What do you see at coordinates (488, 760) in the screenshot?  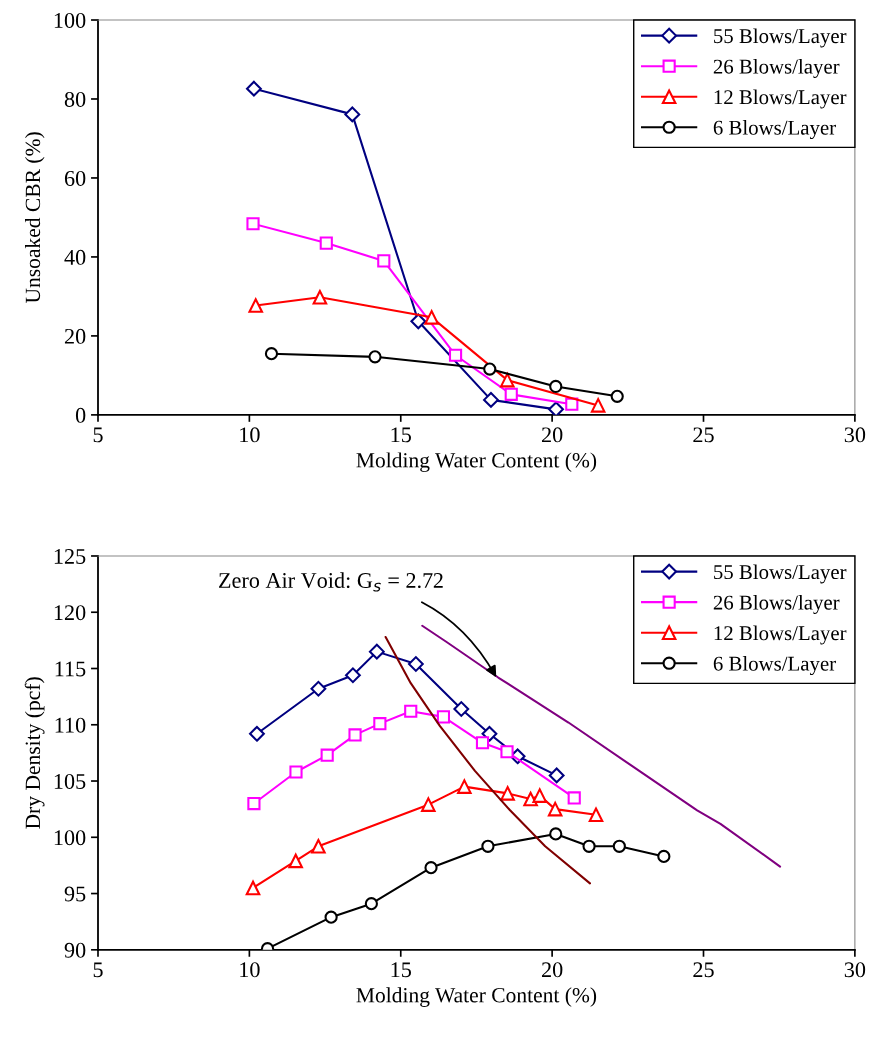 I see `line-series` at bounding box center [488, 760].